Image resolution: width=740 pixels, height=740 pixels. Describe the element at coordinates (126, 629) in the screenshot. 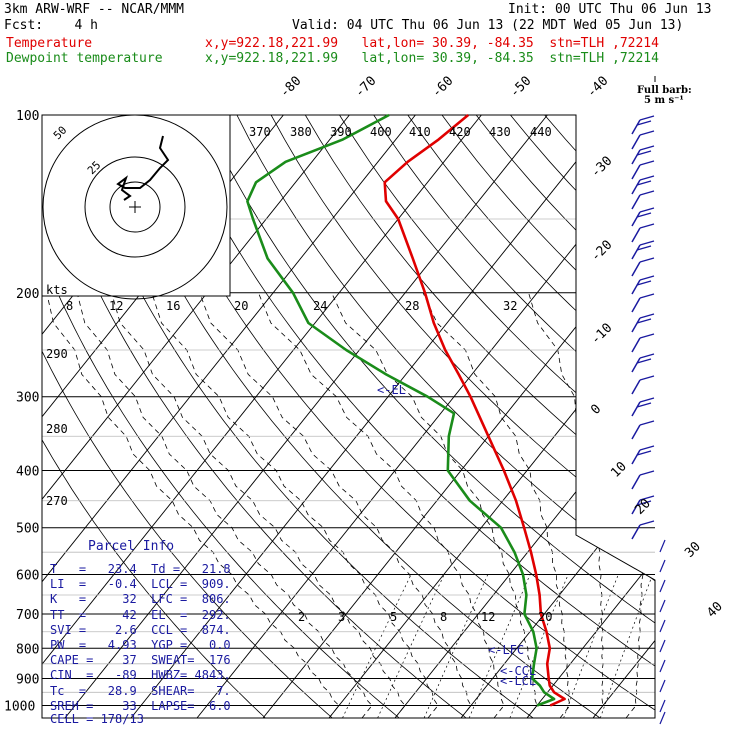

I see `parcel-value: 2.6` at that location.